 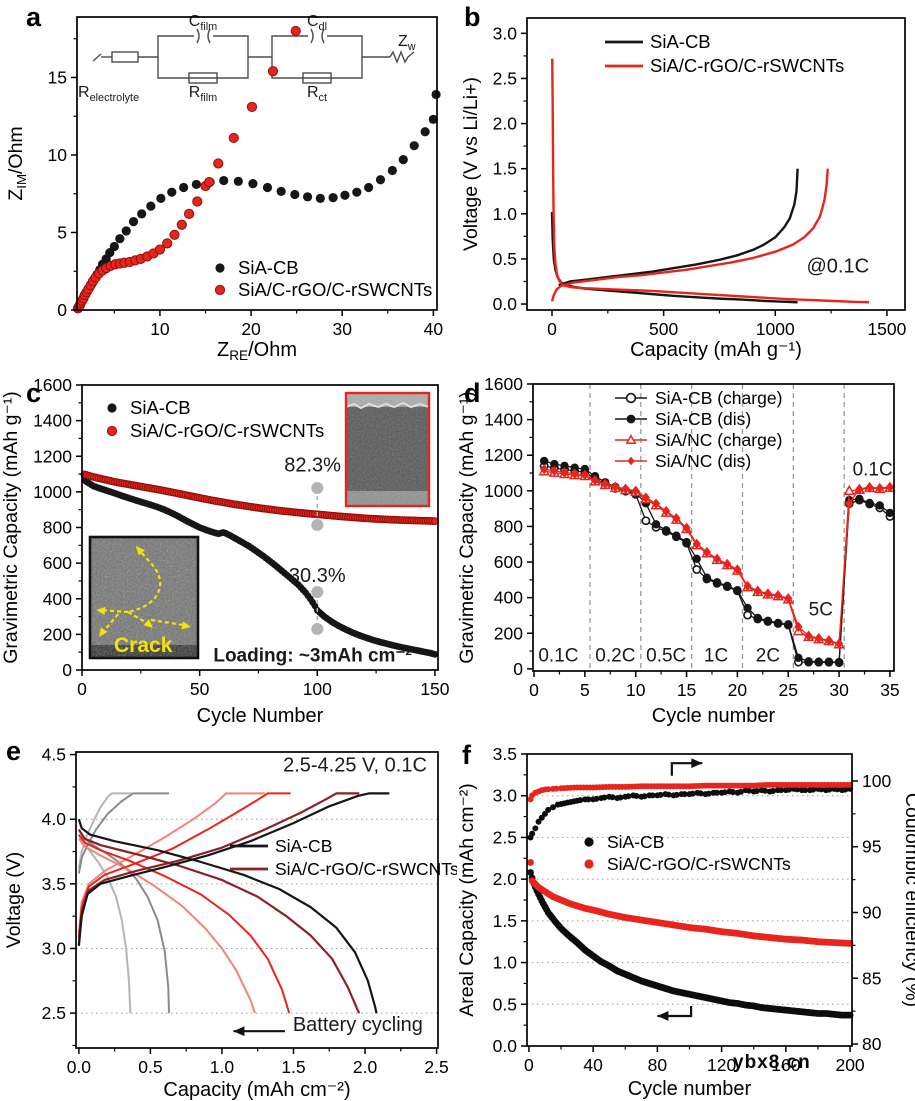 I want to click on panel-label-c: c, so click(x=34, y=393).